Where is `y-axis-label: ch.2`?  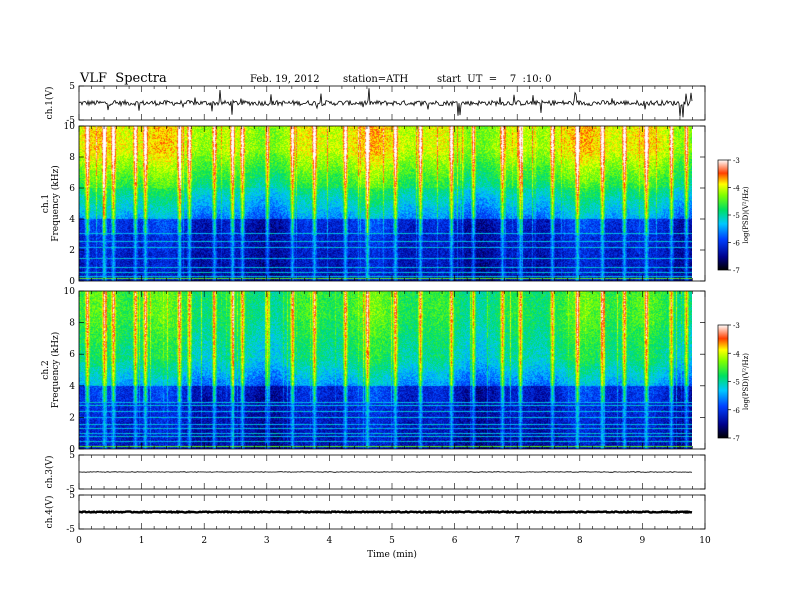 y-axis-label: ch.2 is located at coordinates (46, 369).